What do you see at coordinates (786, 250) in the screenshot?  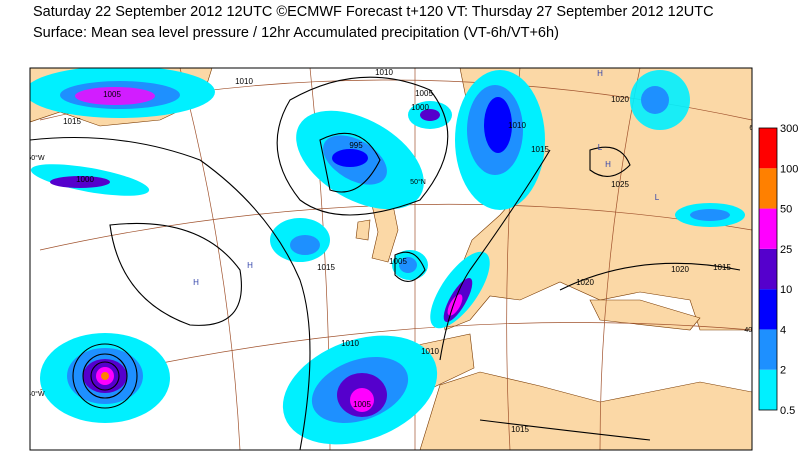 I see `colorbar-label: 25` at bounding box center [786, 250].